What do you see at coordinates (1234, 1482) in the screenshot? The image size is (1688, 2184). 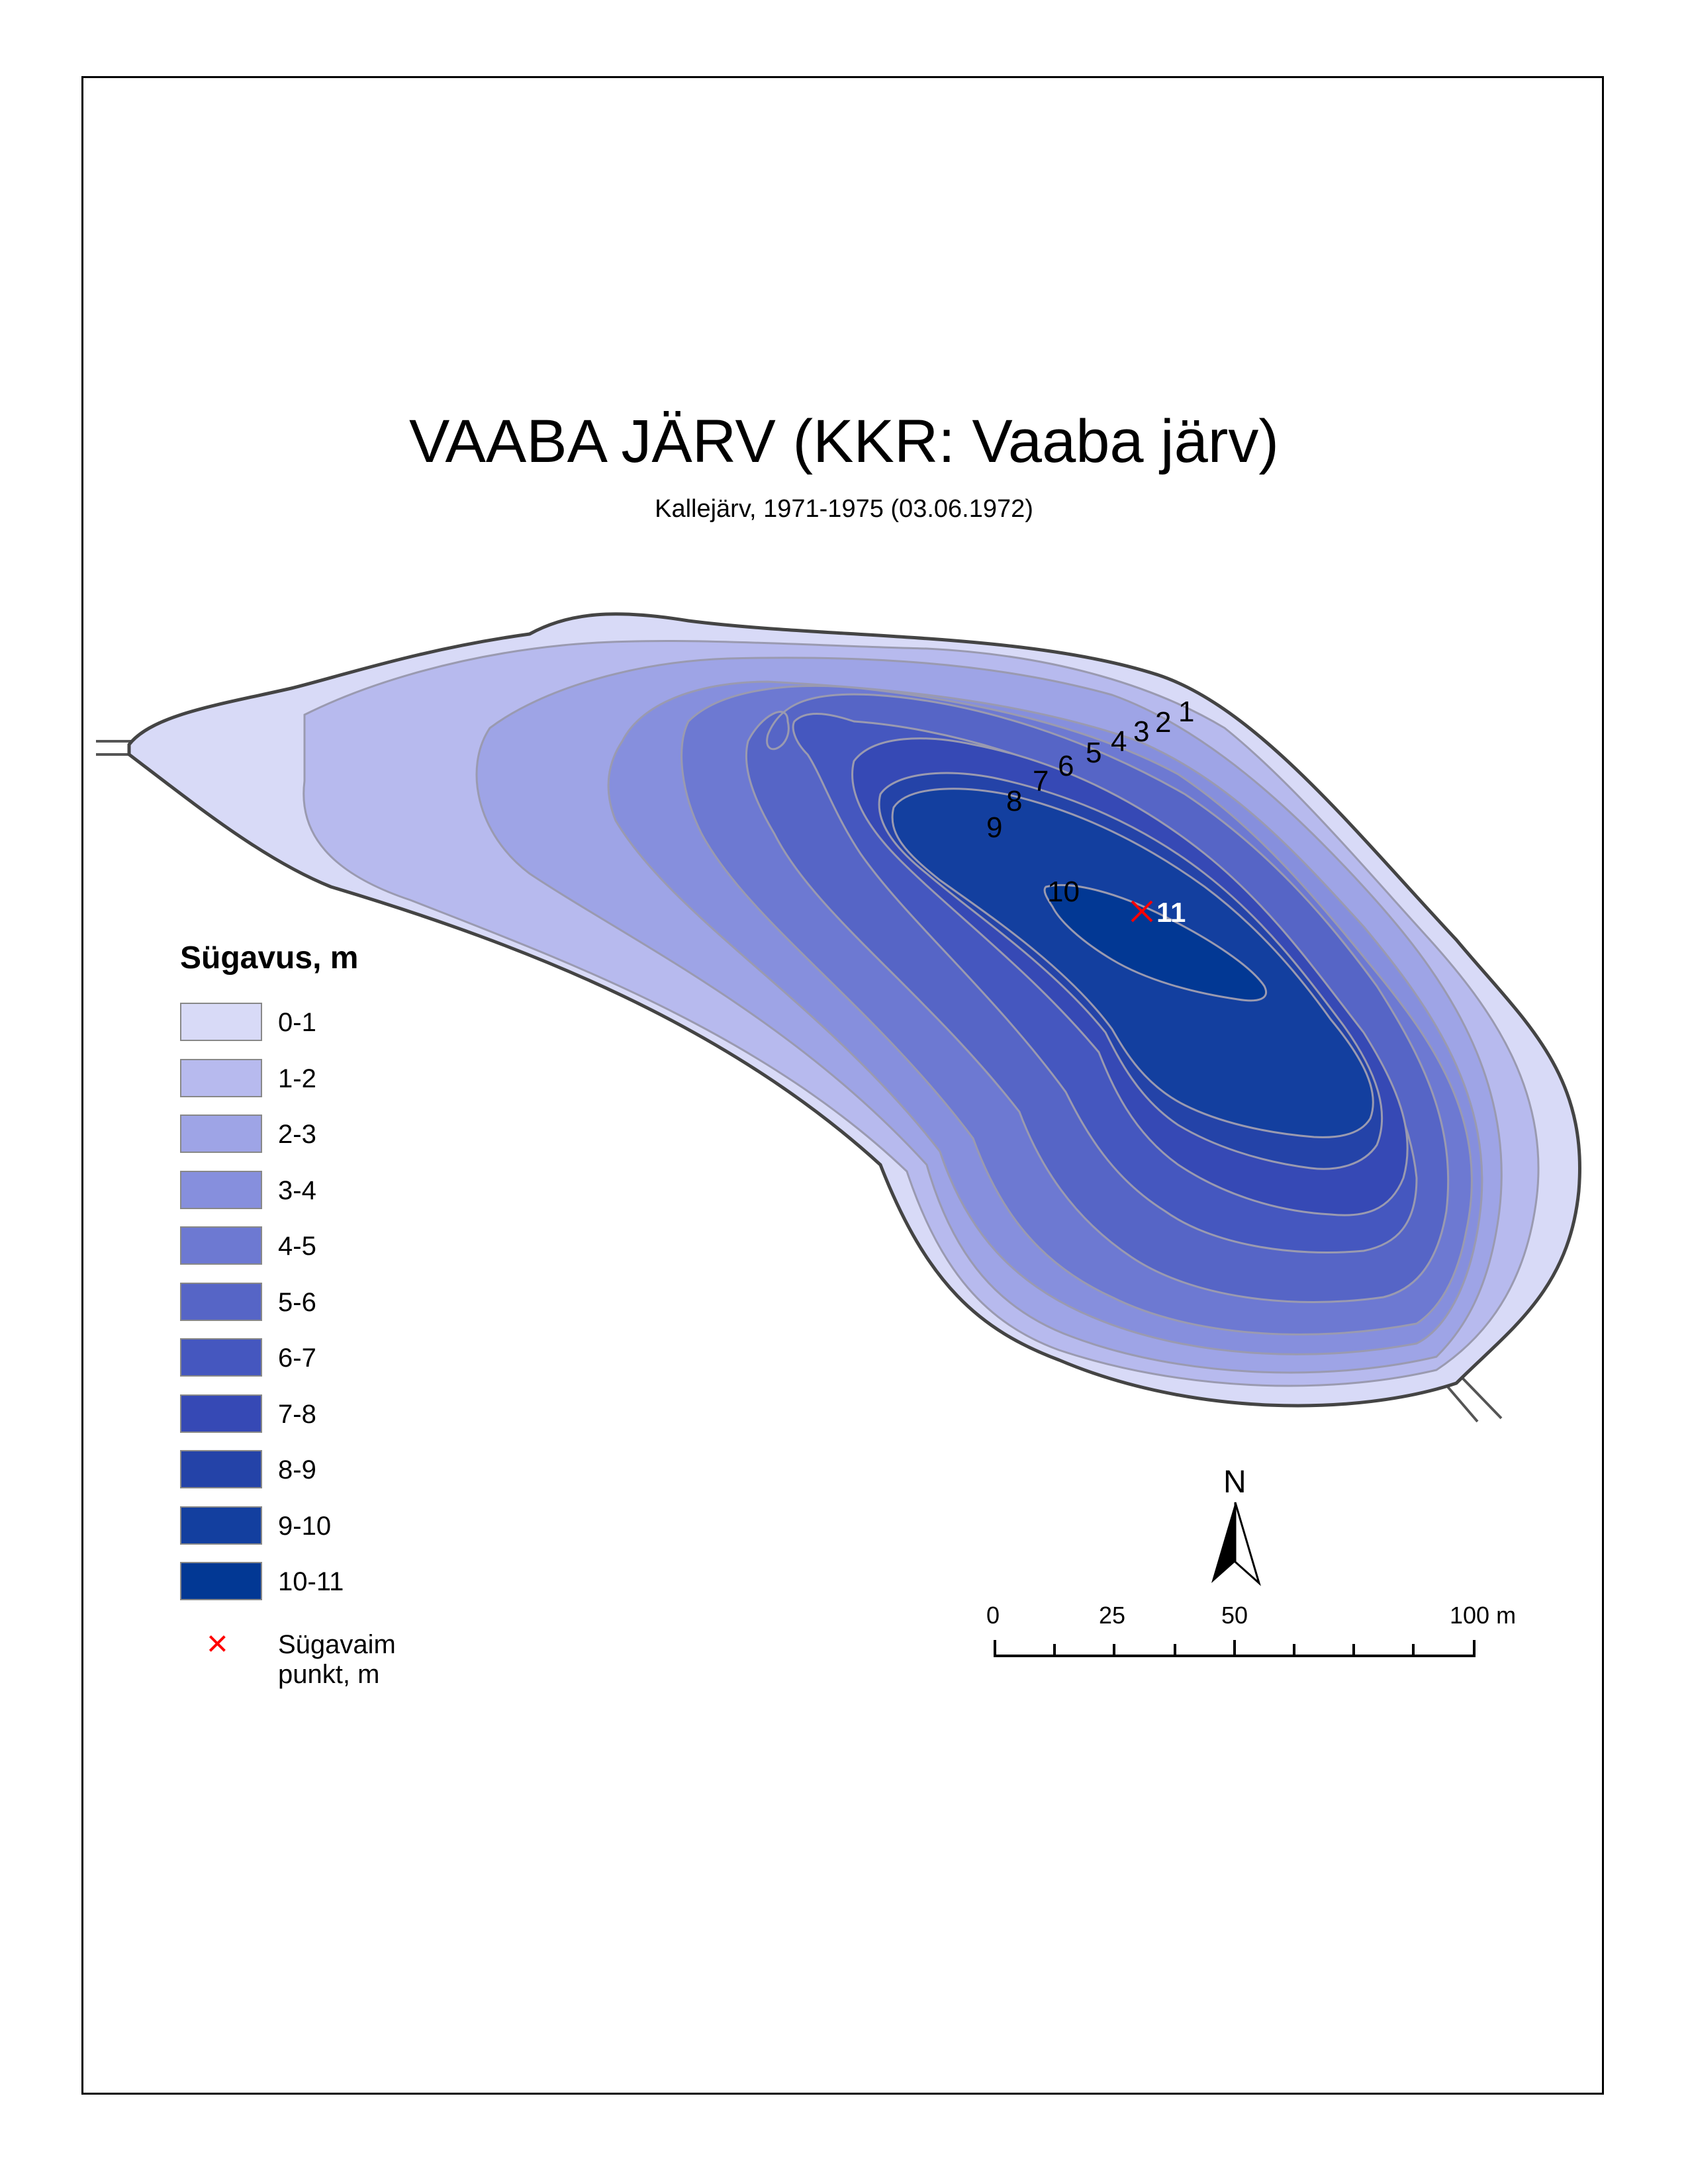 I see `north-arrow-label: N` at bounding box center [1234, 1482].